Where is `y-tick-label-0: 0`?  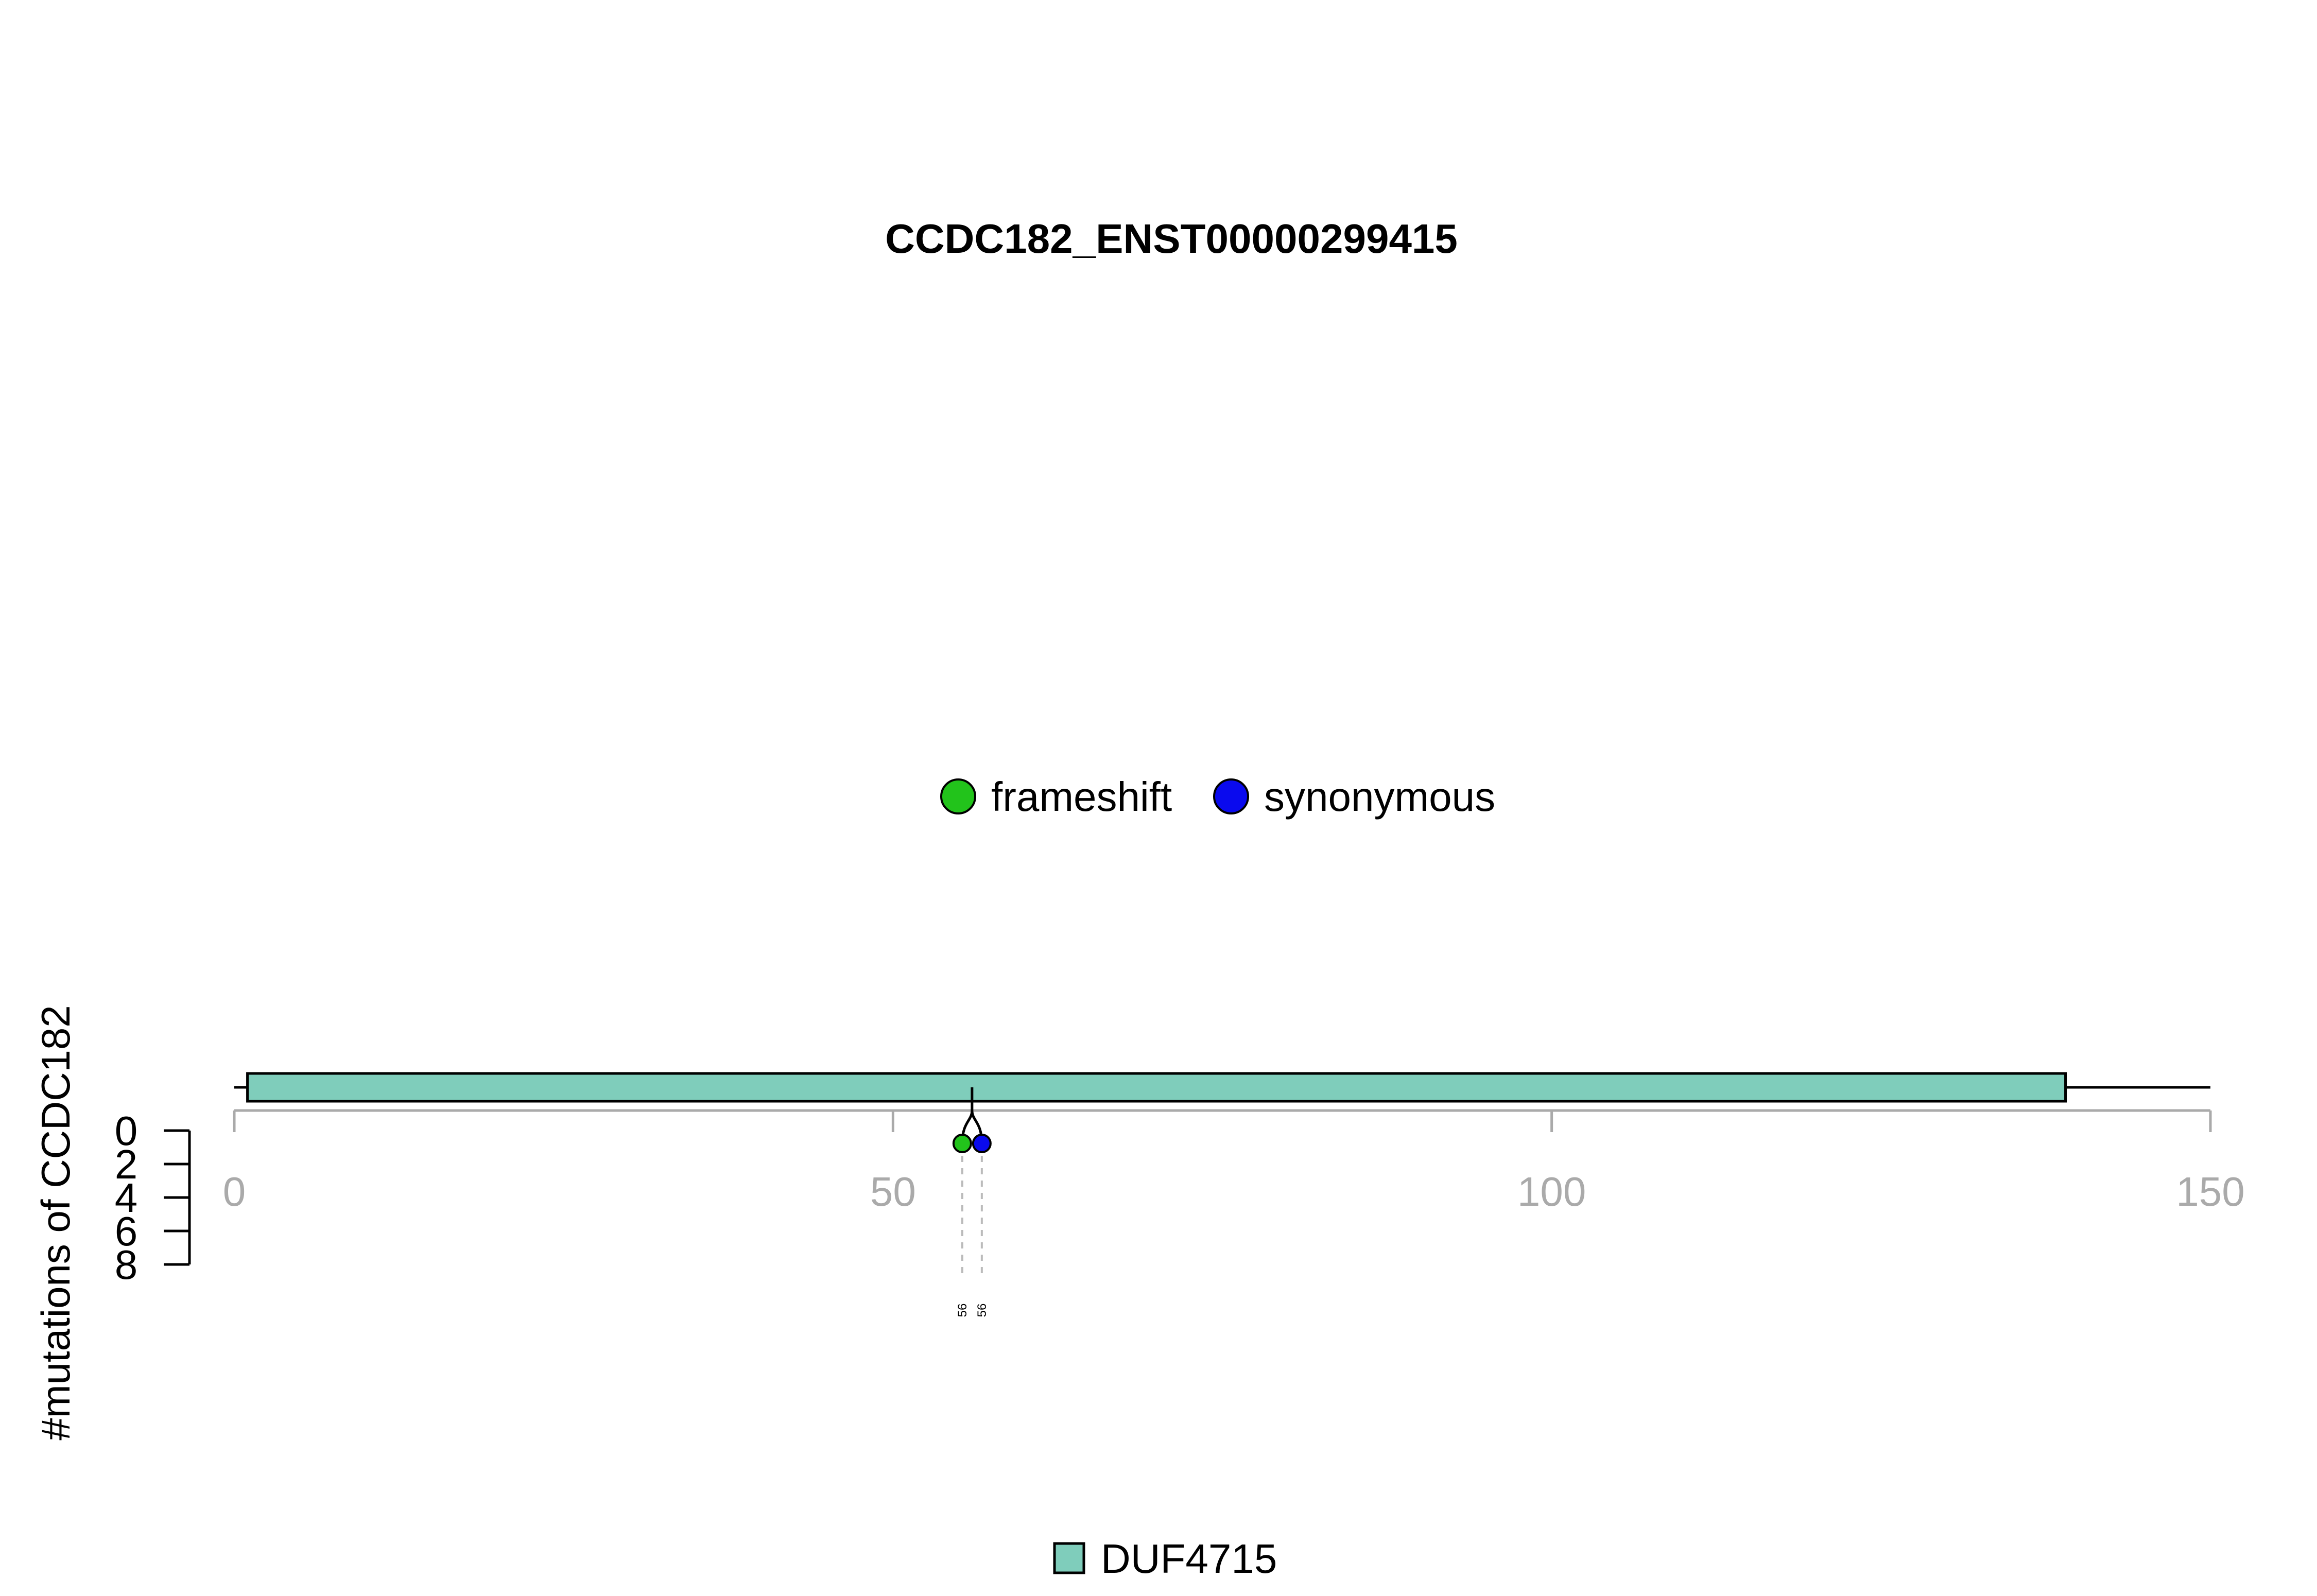
y-tick-label-0: 0 is located at coordinates (126, 1131).